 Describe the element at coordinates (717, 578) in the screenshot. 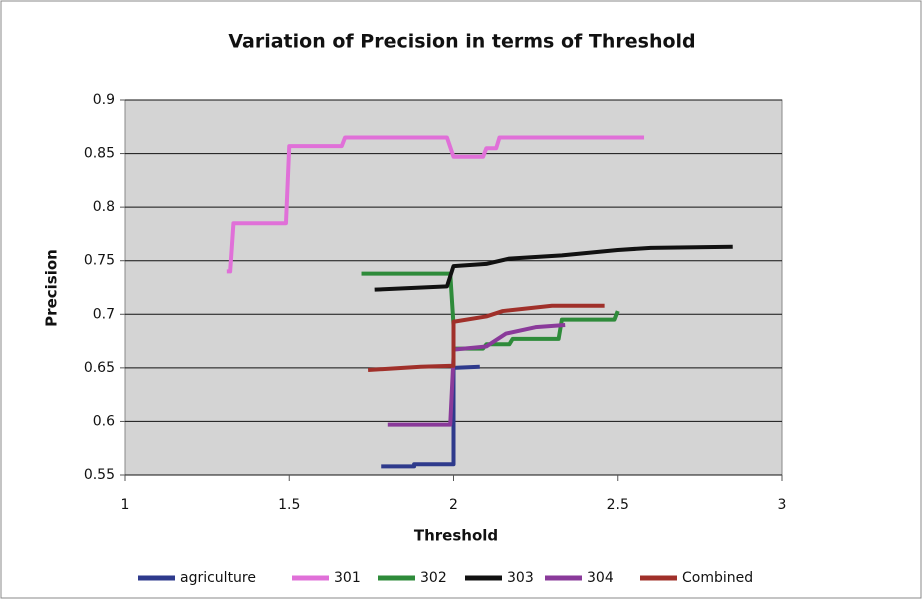

I see `legend-label: Combined` at that location.